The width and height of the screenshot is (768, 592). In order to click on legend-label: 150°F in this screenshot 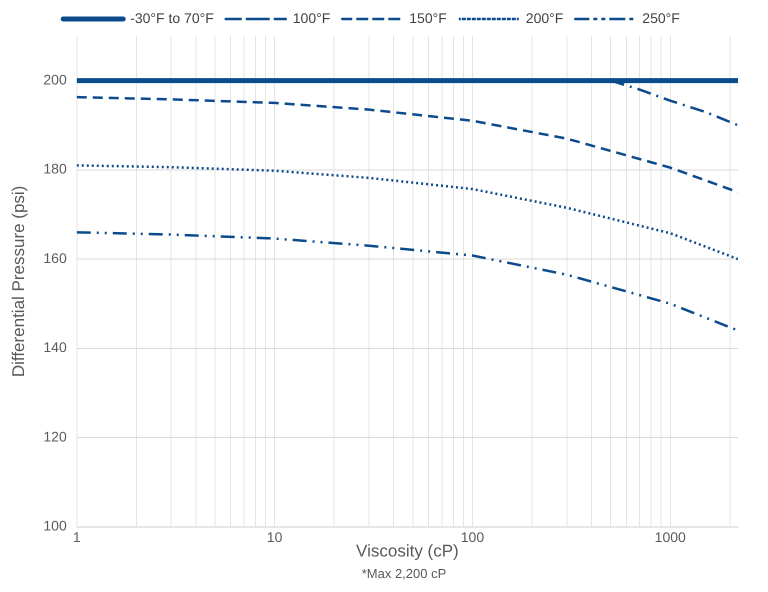, I will do `click(428, 18)`.